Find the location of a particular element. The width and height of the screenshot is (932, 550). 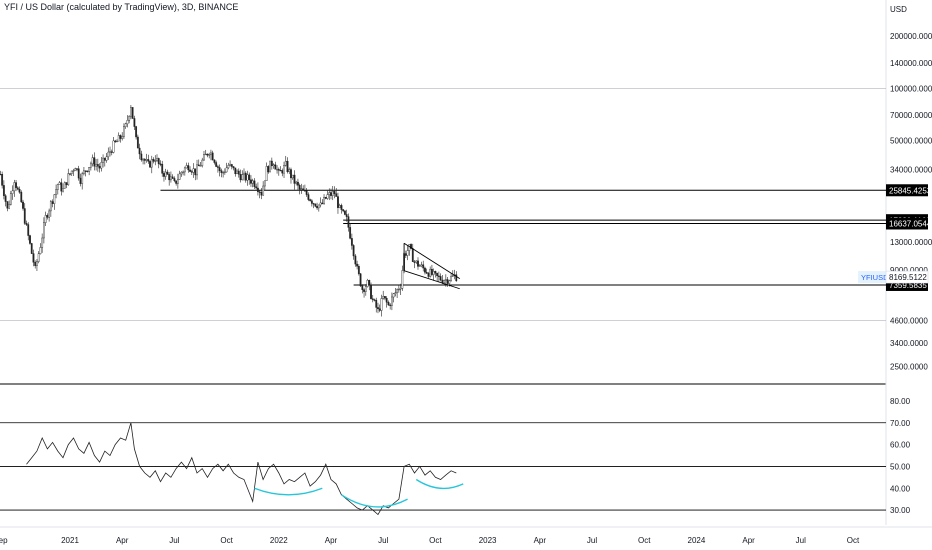

symbol-badge is located at coordinates (872, 277).